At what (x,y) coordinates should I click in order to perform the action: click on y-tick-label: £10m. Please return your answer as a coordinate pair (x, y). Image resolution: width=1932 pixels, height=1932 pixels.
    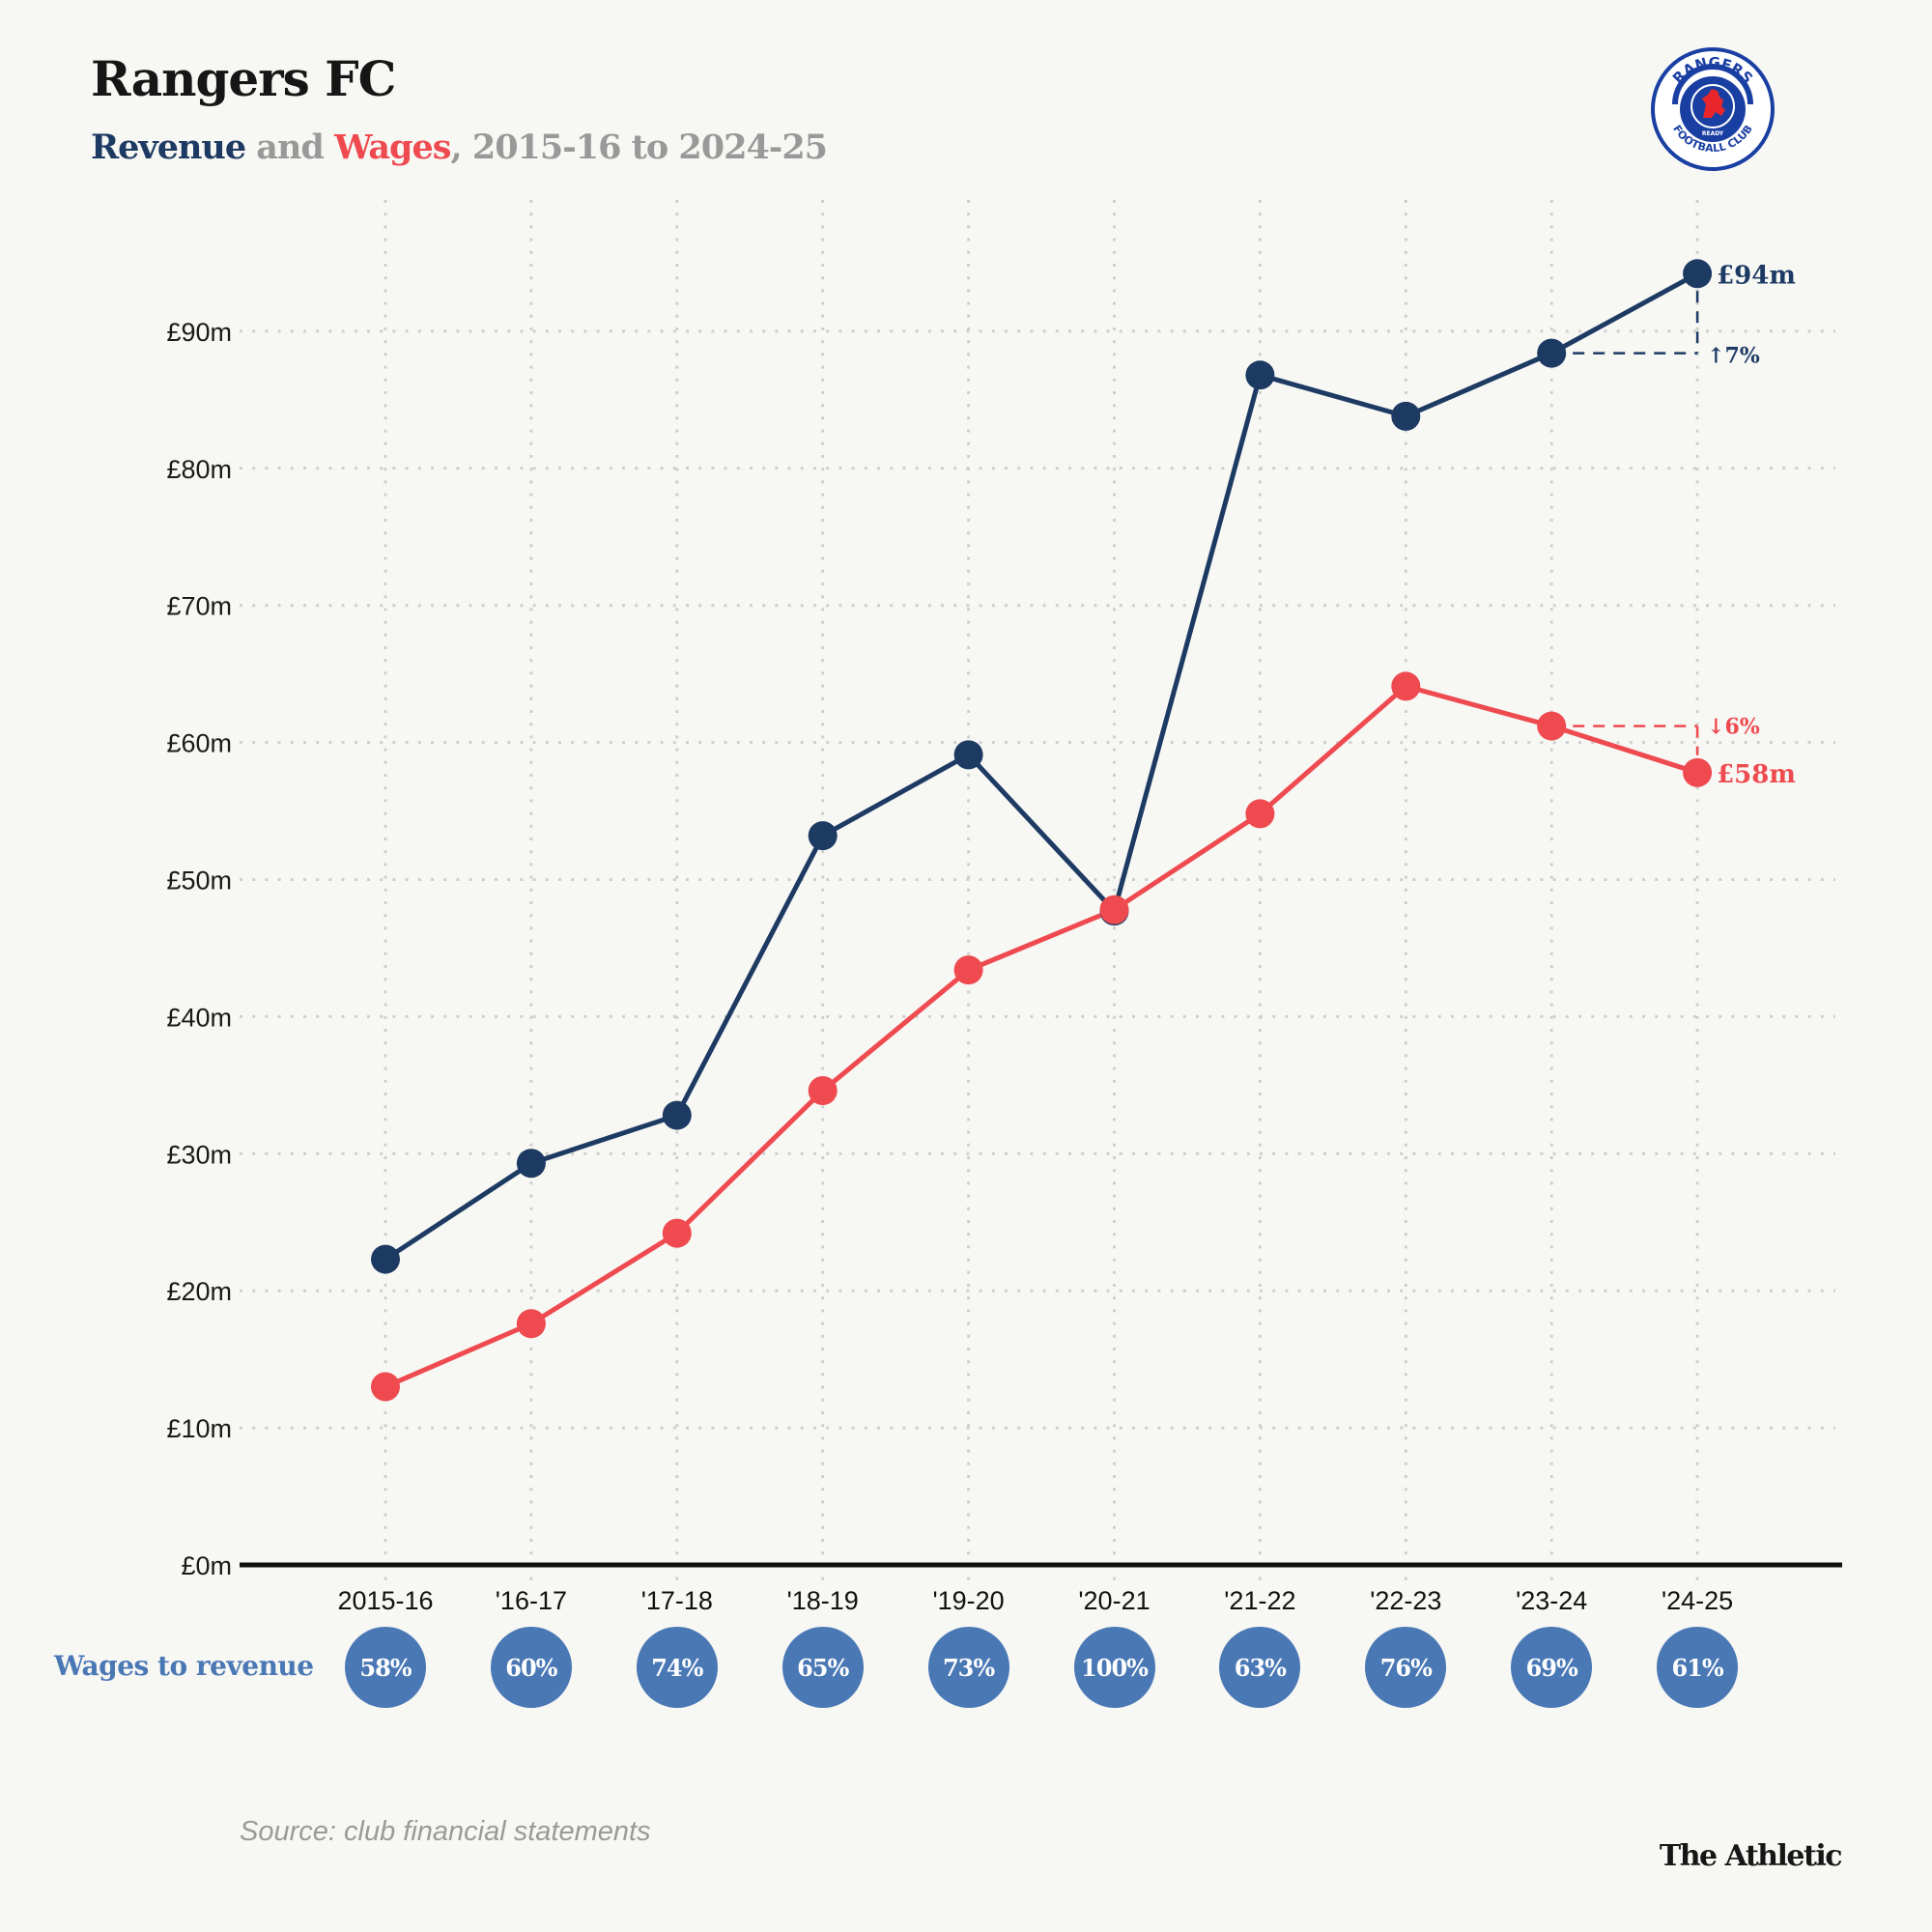
    Looking at the image, I should click on (199, 1428).